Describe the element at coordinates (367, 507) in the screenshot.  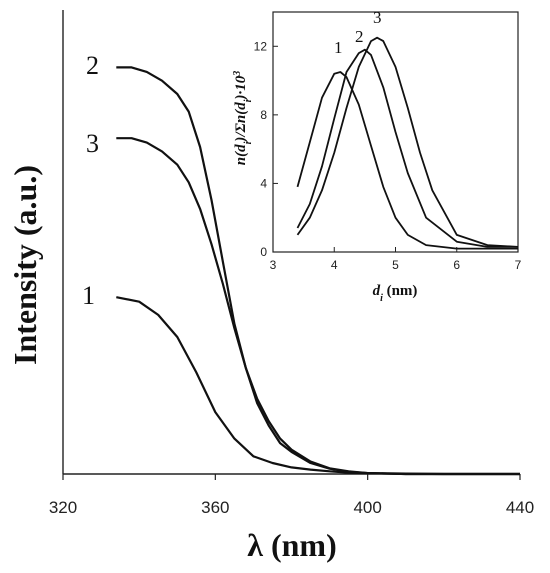
I see `main-x-tick-label-2: 400` at that location.